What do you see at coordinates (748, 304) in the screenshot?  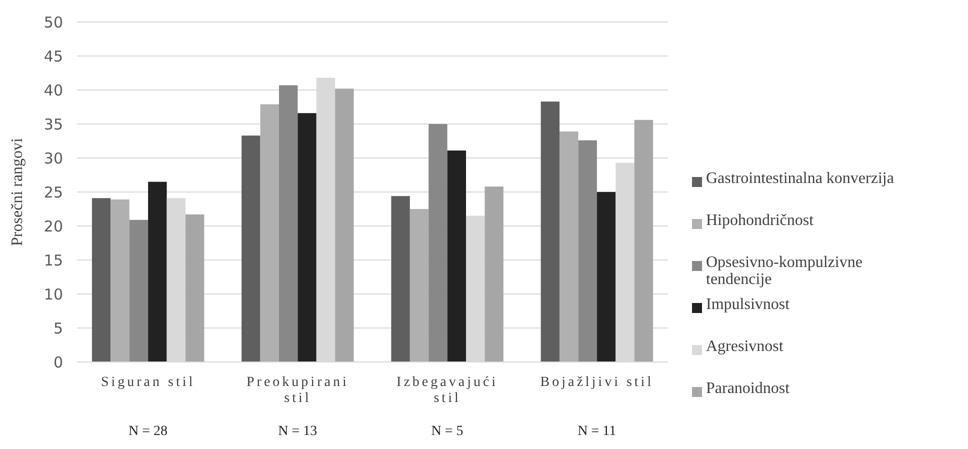 I see `legend-label: Impulsivnost` at bounding box center [748, 304].